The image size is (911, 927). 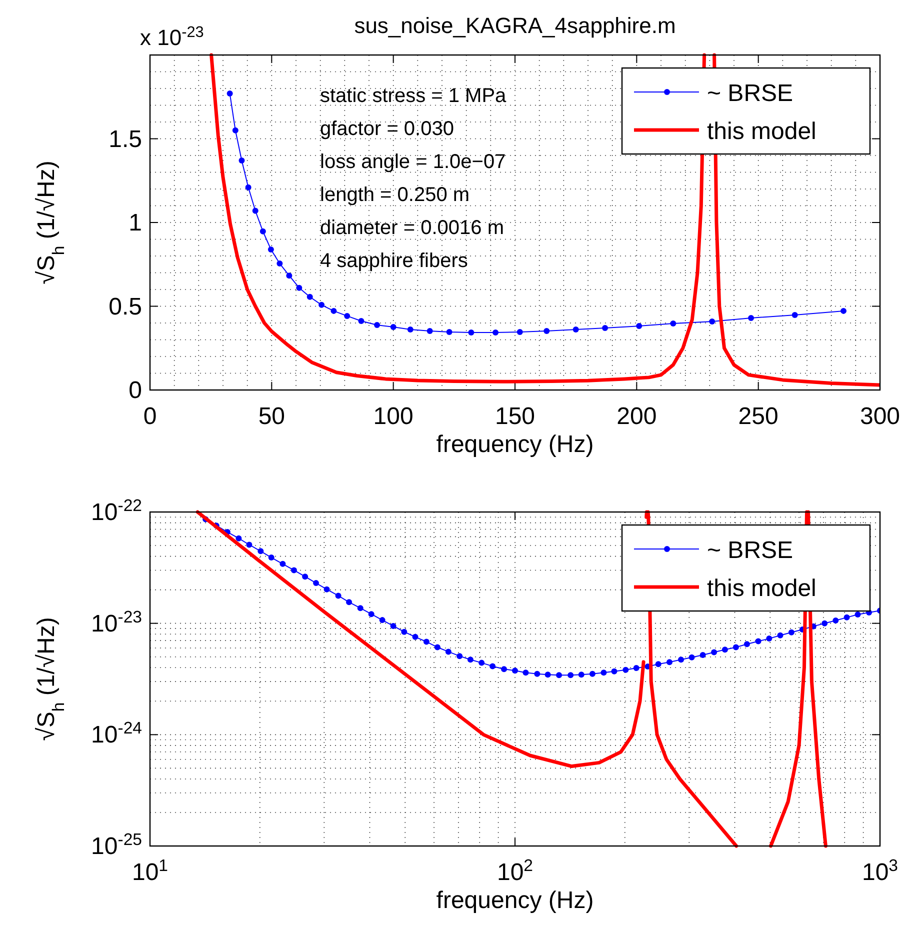 I want to click on annotation: static stress = 1 MPa, so click(x=414, y=96).